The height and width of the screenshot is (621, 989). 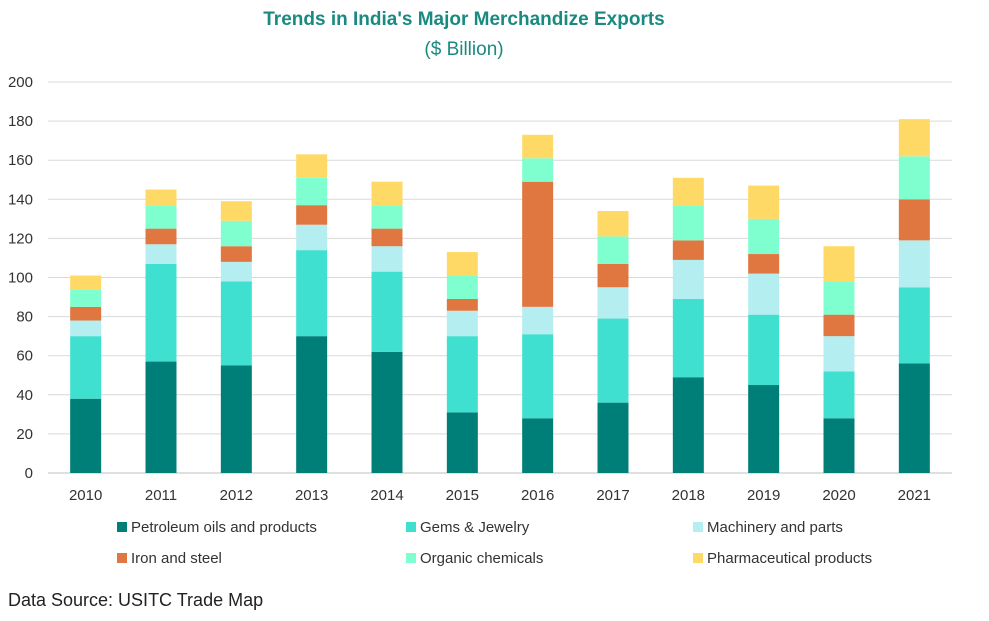 I want to click on legend-label: Machinery and parts, so click(x=775, y=527).